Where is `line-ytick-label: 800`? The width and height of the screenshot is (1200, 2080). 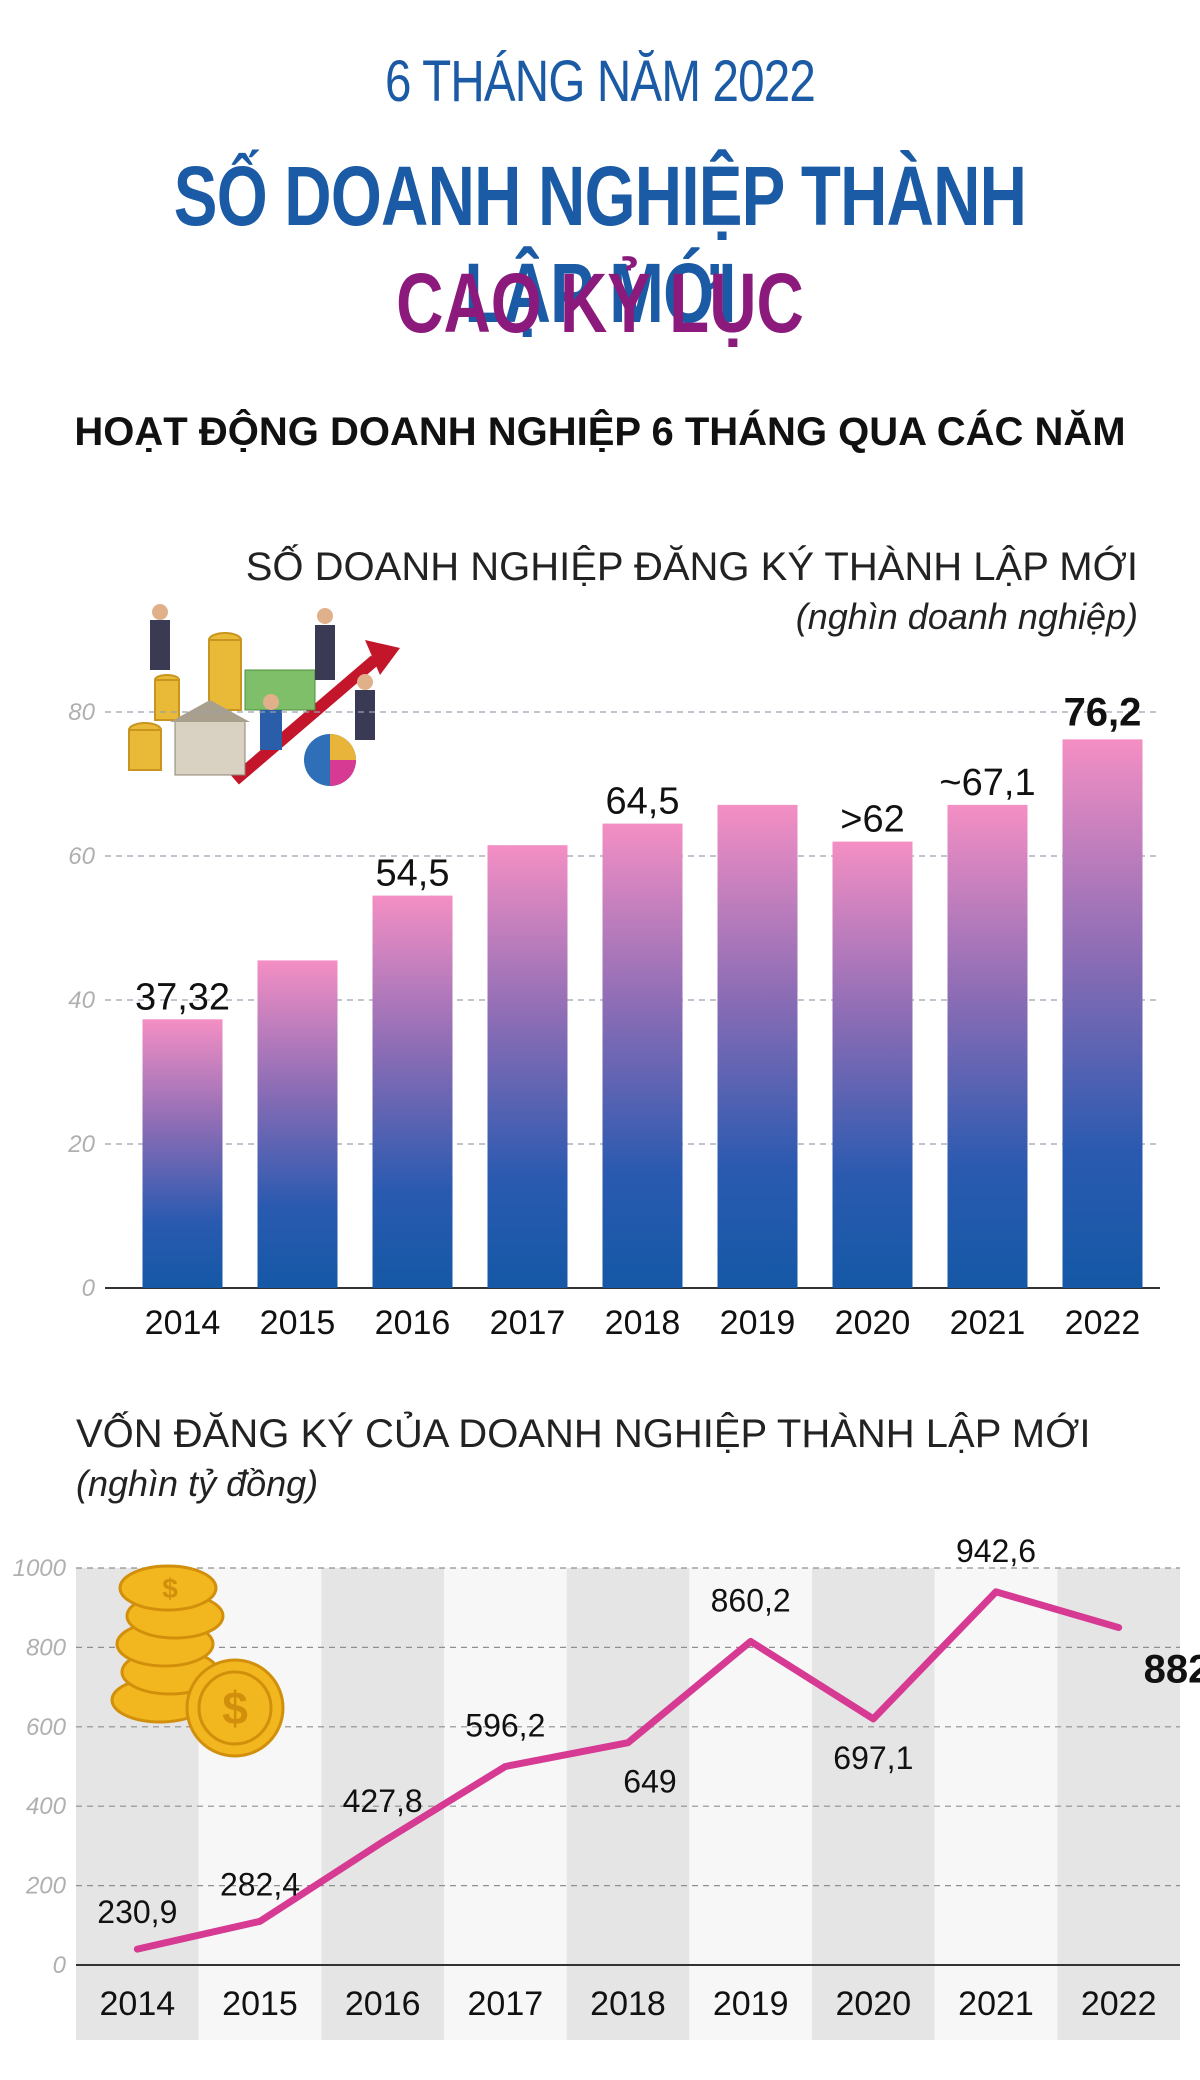 line-ytick-label: 800 is located at coordinates (46, 1647).